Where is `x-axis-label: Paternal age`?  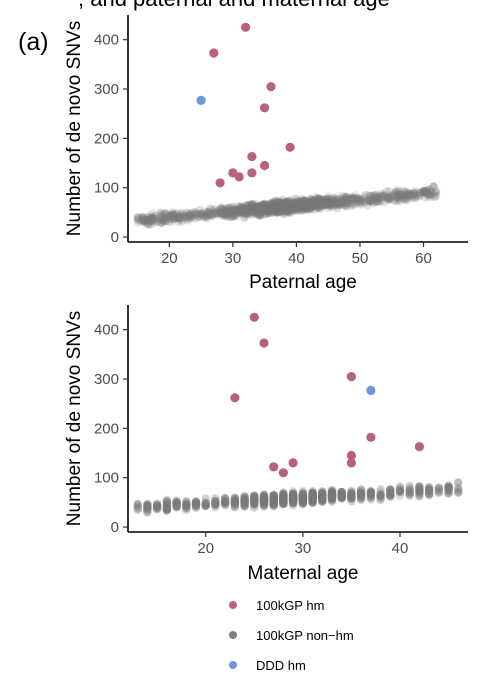
x-axis-label: Paternal age is located at coordinates (303, 282).